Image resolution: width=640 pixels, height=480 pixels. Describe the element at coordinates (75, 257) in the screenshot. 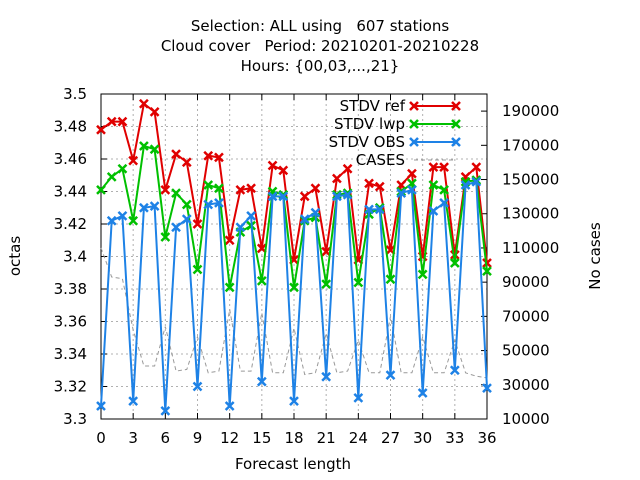

I see `y-tick-label: 3.4` at that location.